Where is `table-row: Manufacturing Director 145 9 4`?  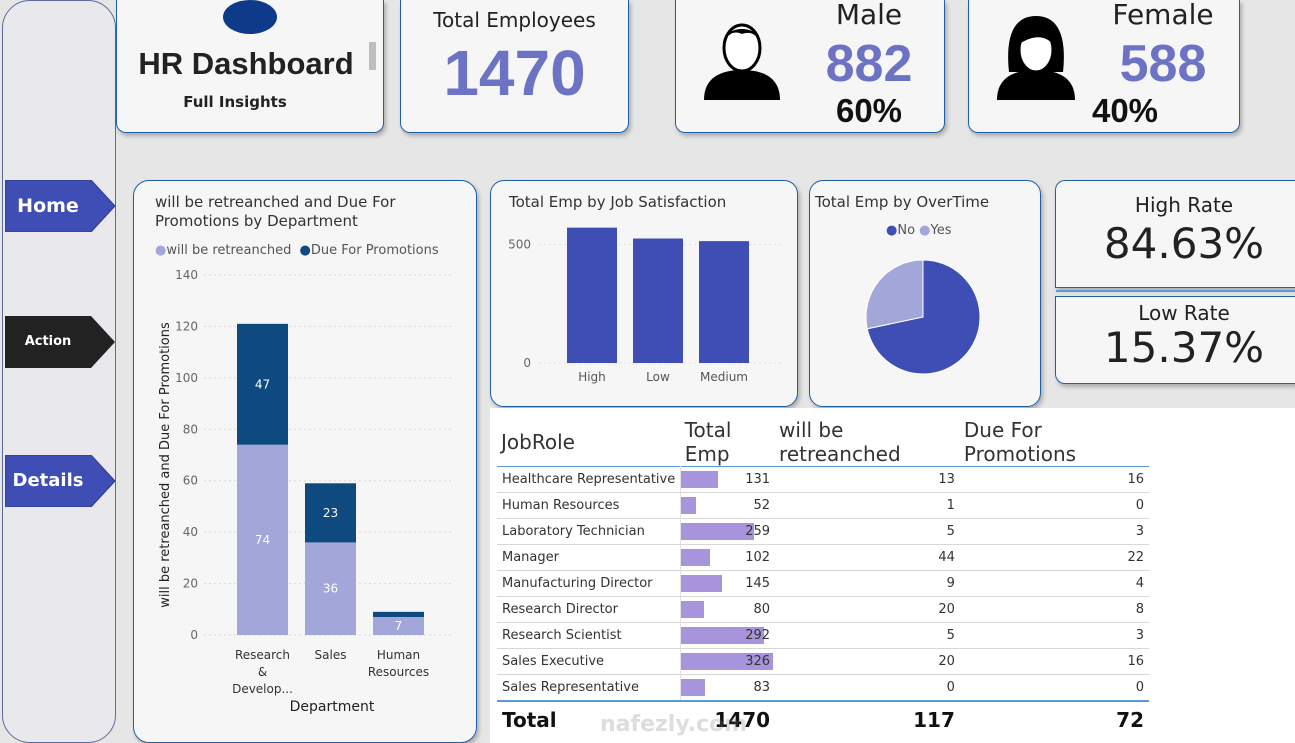
table-row: Manufacturing Director 145 9 4 is located at coordinates (823, 583).